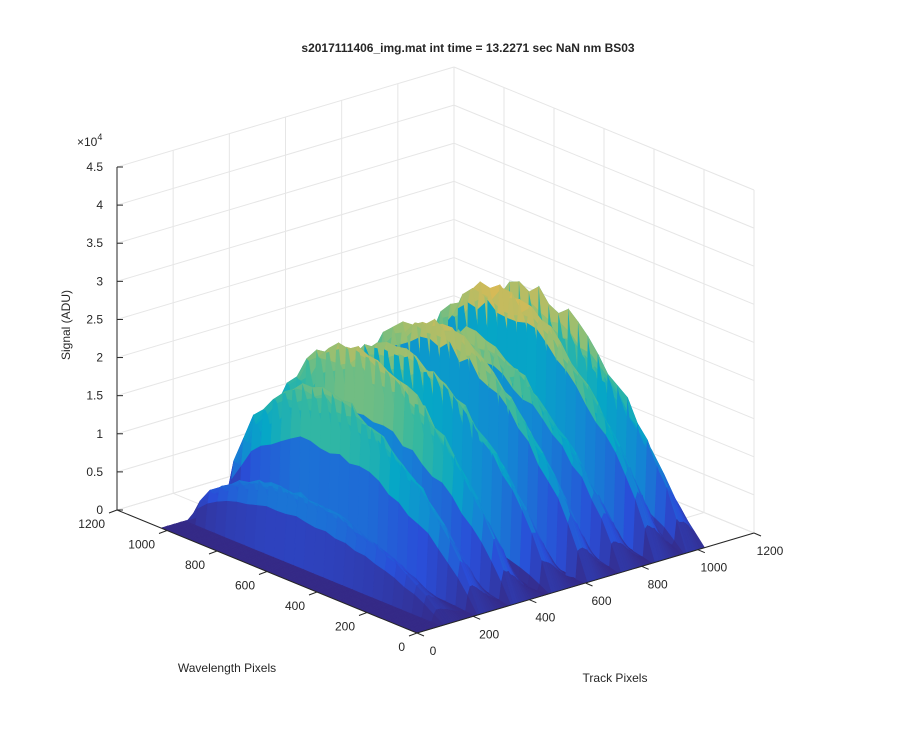  I want to click on y-axis-label: Wavelength Pixels, so click(227, 668).